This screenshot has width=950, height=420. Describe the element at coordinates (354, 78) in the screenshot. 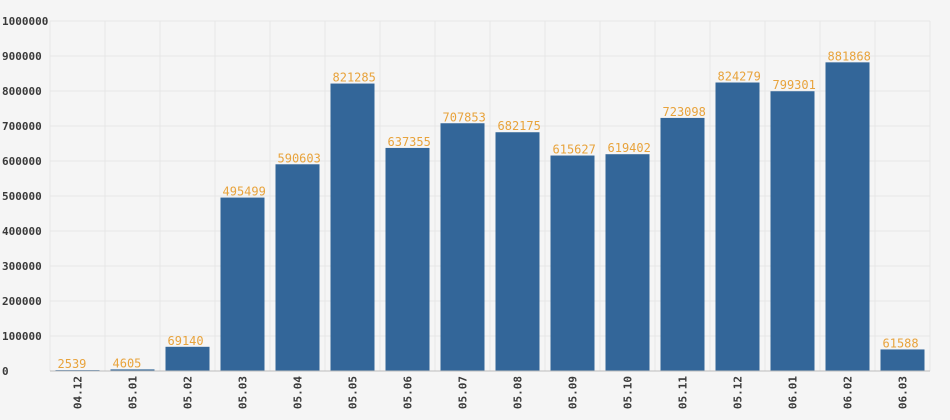

I see `data-label: 821285` at that location.